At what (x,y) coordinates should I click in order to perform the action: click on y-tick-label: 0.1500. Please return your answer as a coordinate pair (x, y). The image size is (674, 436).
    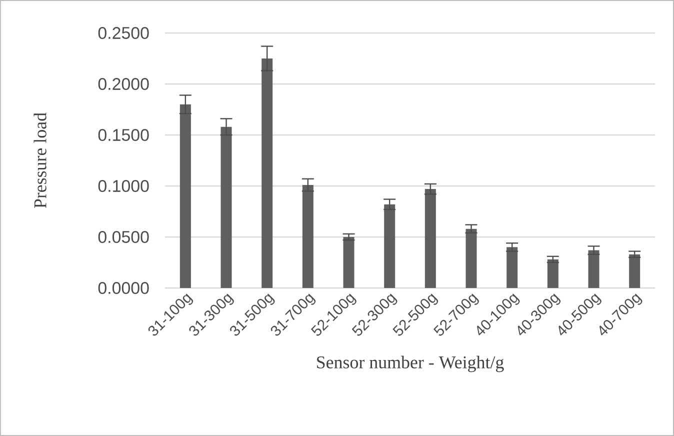
    Looking at the image, I should click on (123, 134).